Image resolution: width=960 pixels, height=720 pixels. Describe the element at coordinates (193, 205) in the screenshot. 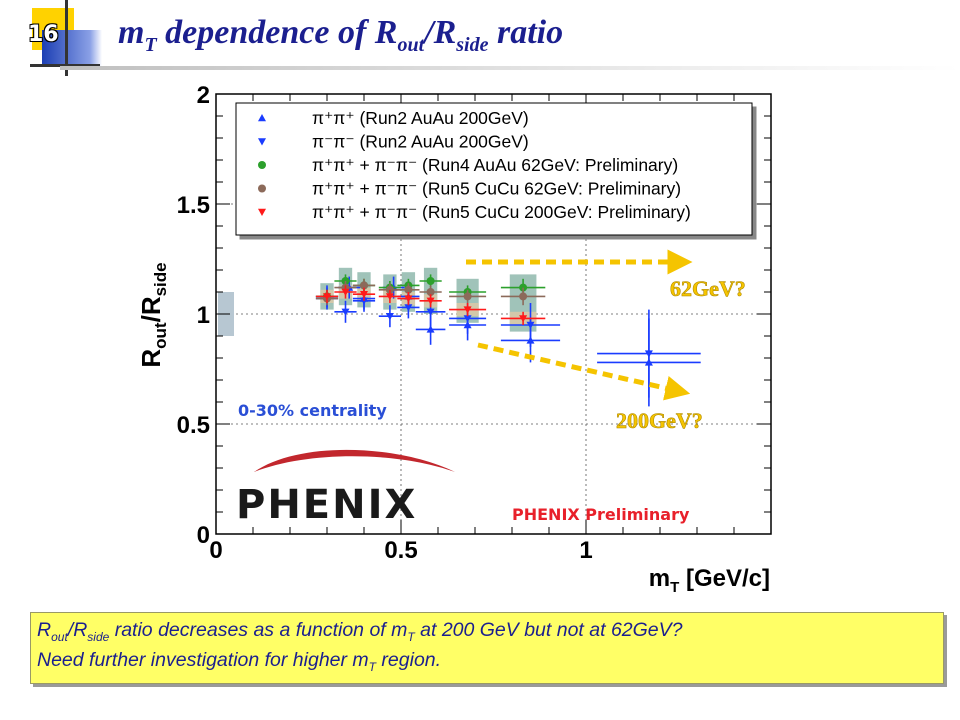

I see `y-tick-label: 1.5` at that location.